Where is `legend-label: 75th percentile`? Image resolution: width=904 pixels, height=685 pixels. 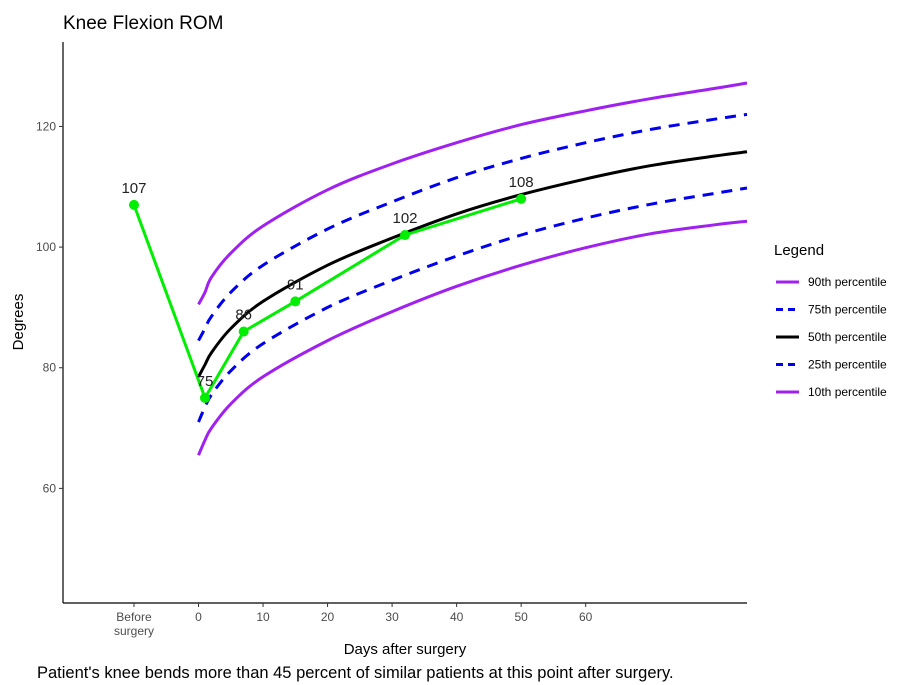 legend-label: 75th percentile is located at coordinates (847, 310).